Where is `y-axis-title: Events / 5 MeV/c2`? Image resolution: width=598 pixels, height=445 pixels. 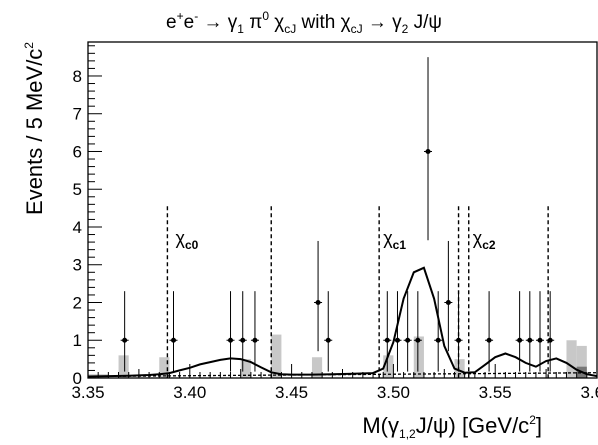
y-axis-title: Events / 5 MeV/c2 is located at coordinates (34, 128).